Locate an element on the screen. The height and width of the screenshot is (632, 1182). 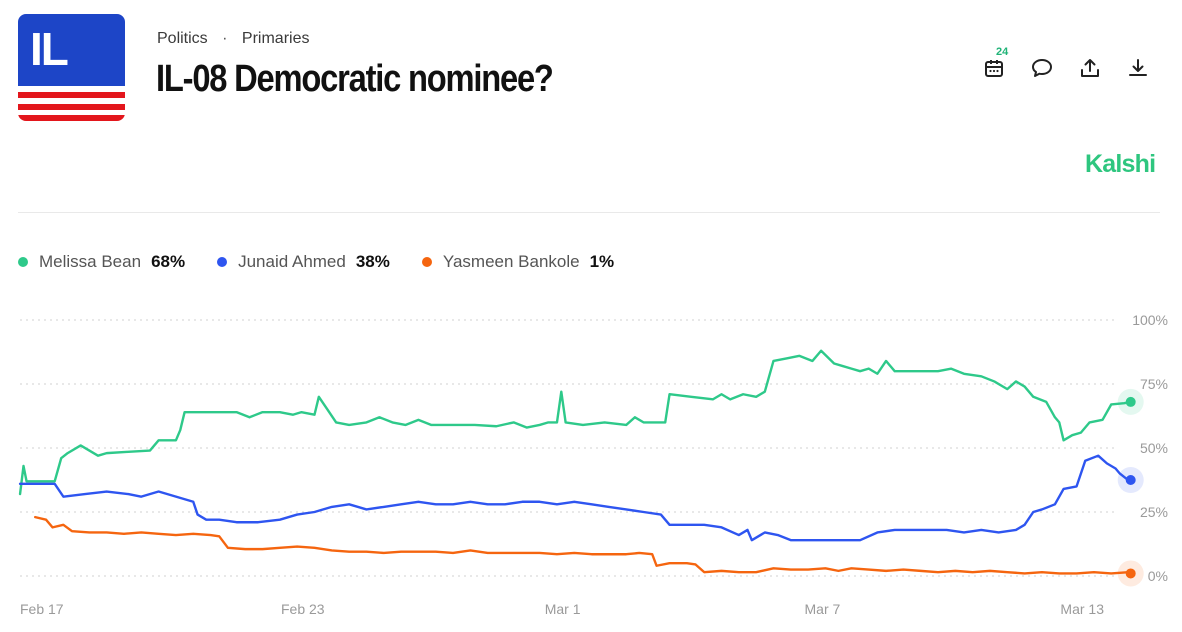
logo-text: IL is located at coordinates (49, 49).